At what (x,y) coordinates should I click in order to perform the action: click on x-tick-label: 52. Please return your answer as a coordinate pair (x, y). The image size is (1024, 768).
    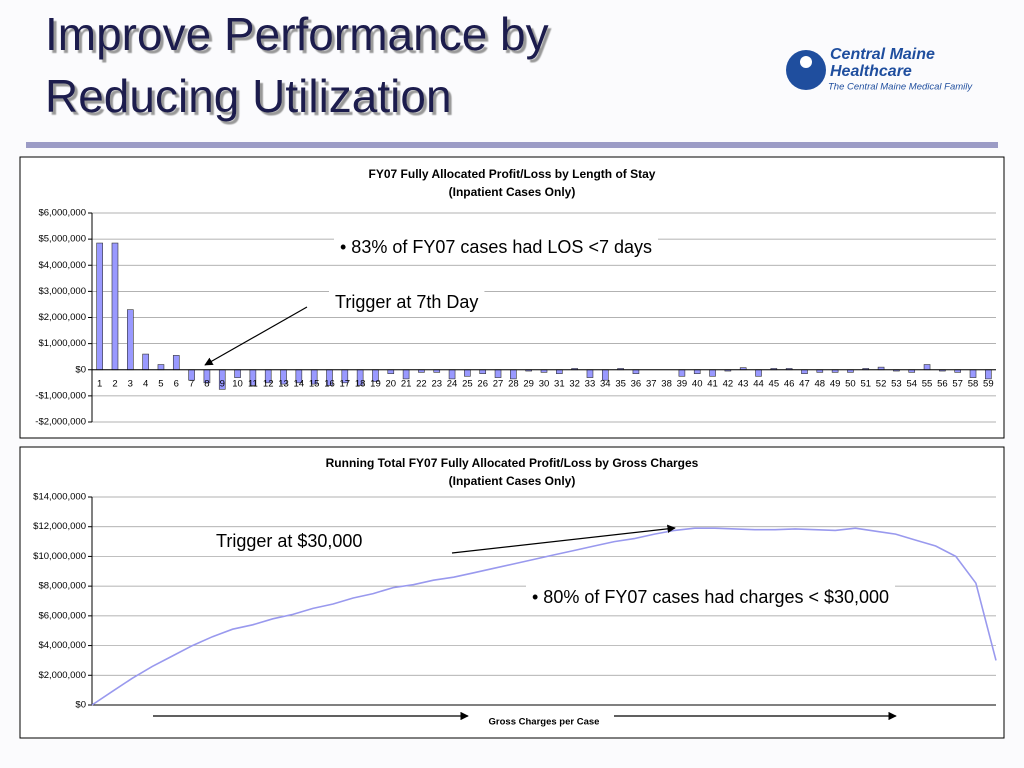
    Looking at the image, I should click on (881, 383).